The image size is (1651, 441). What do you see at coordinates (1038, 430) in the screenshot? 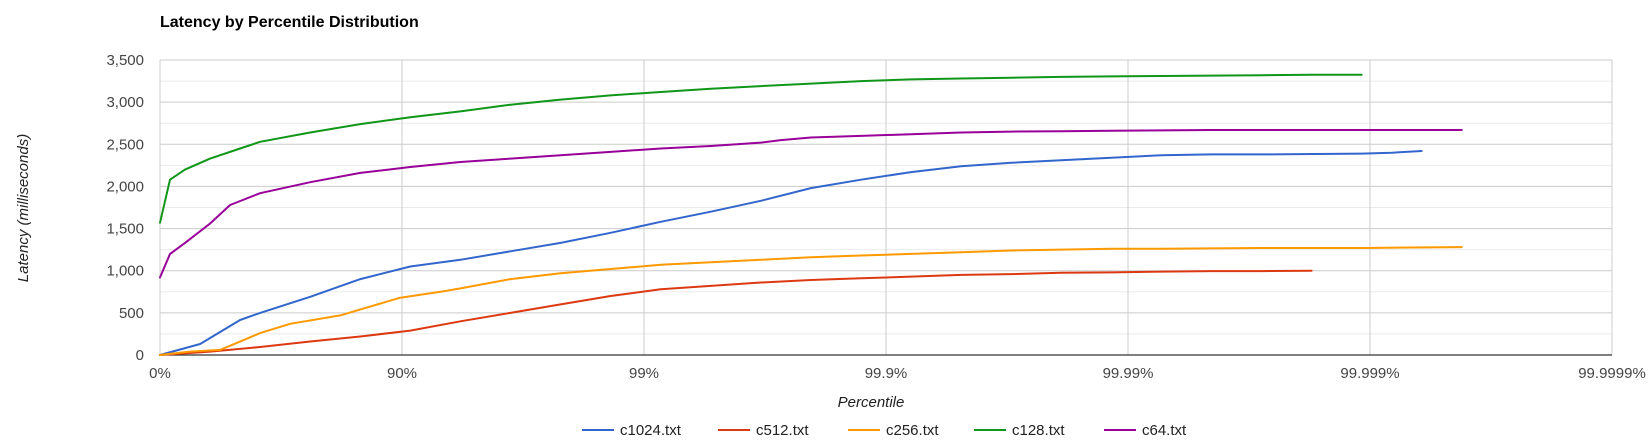
I see `legend-label: c128.txt` at bounding box center [1038, 430].